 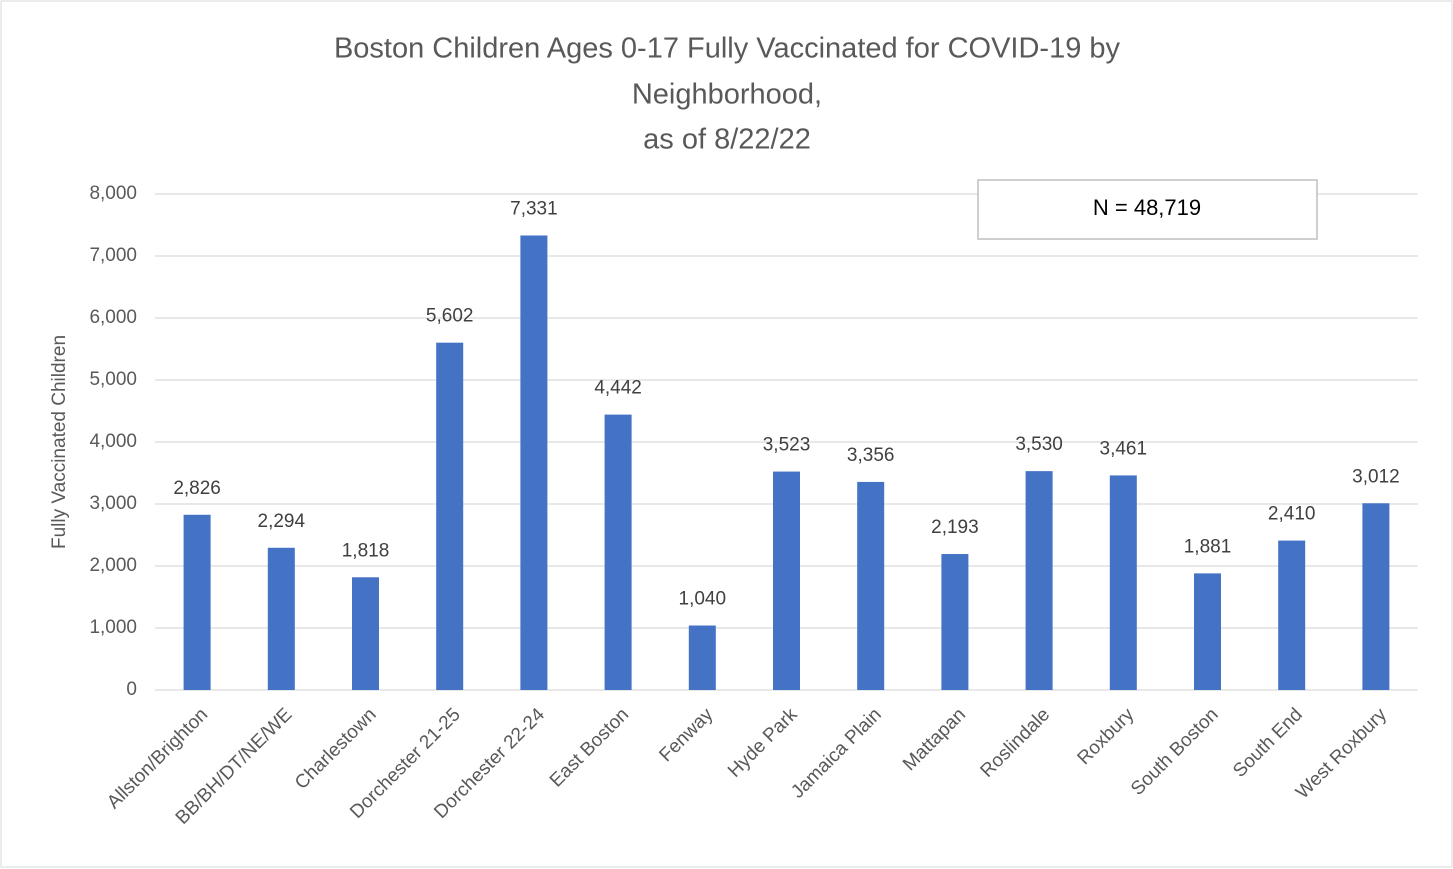 I want to click on y-axis-label: Fully Vaccinated Children, so click(x=59, y=442).